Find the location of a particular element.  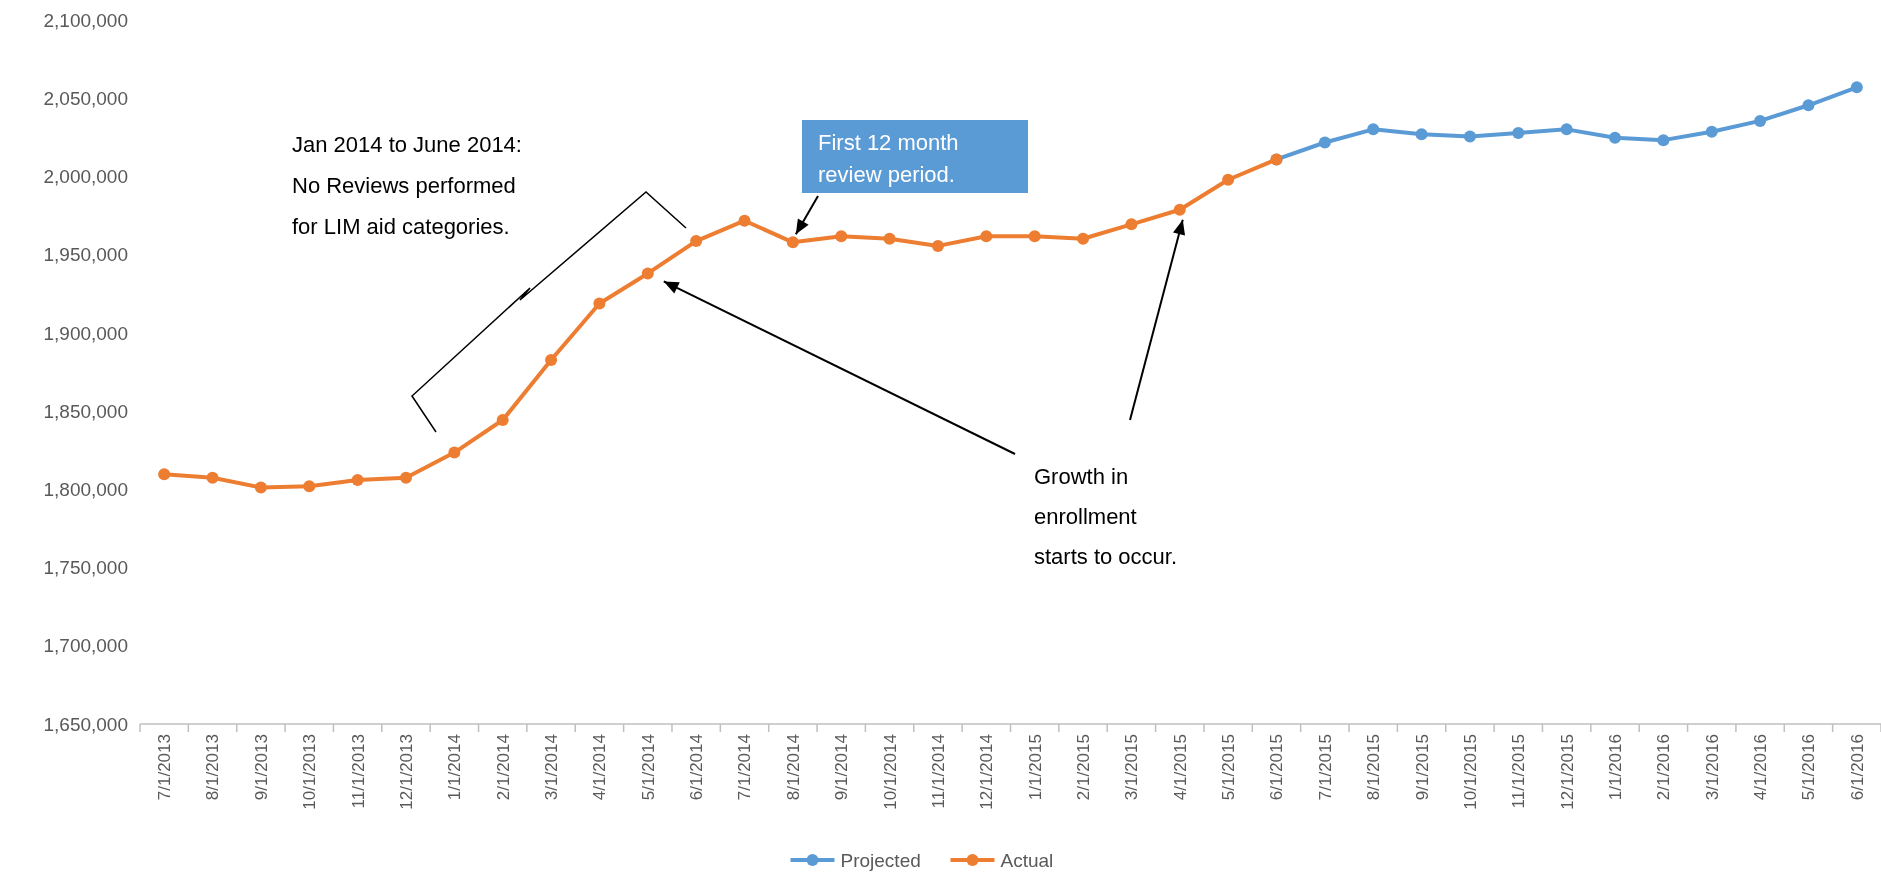

x-tick-label: 5/1/2016 is located at coordinates (1809, 767).